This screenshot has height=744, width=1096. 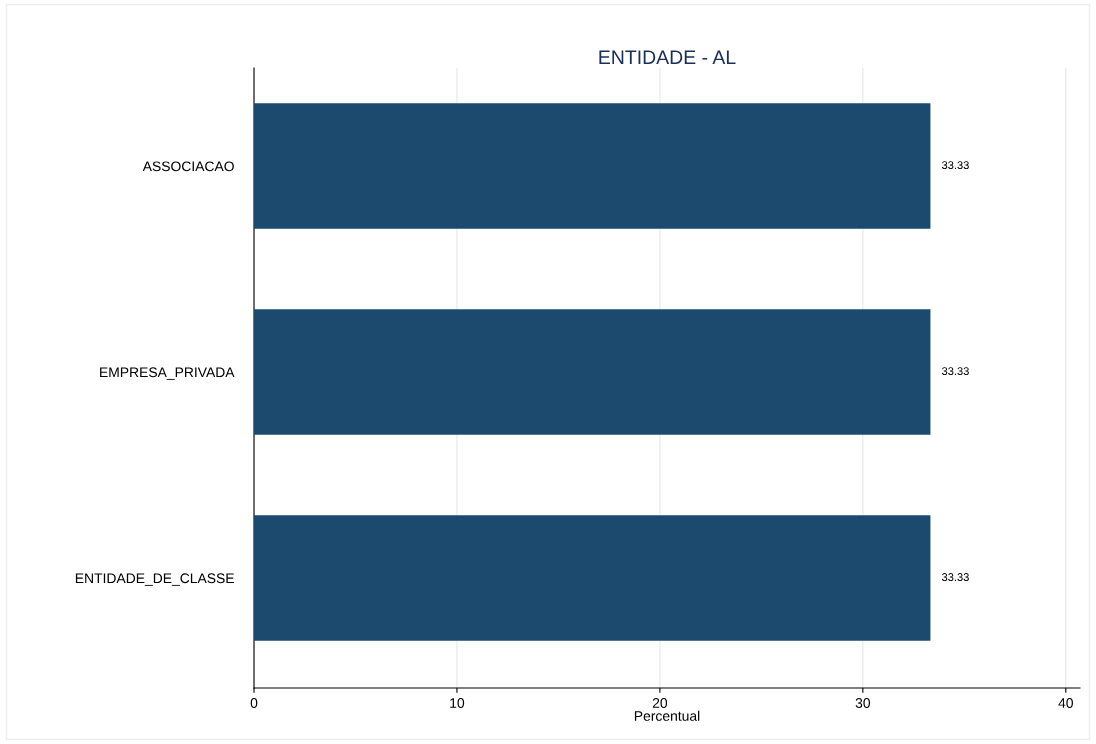 I want to click on y-tick-label: EMPRESA_PRIVADA, so click(x=167, y=373).